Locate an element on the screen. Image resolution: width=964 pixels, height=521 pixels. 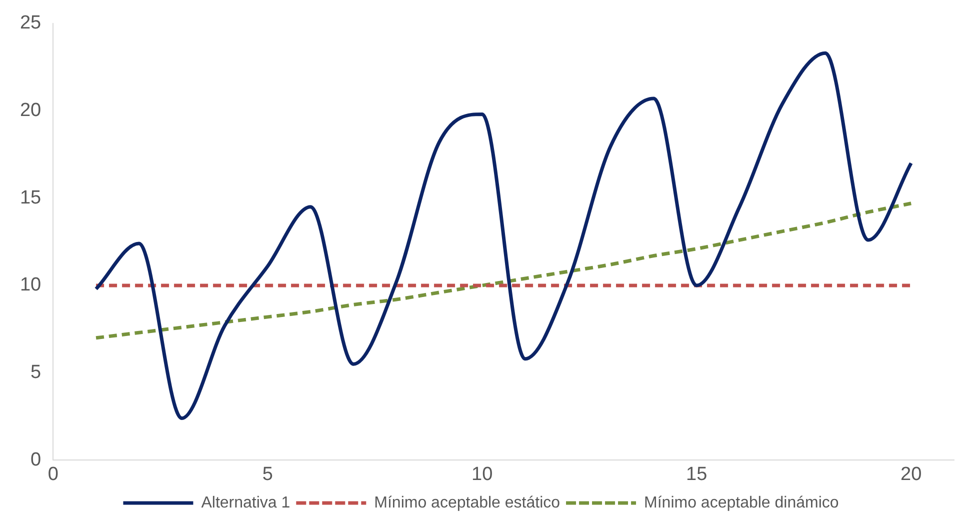
y-tick-label: 10 is located at coordinates (31, 285).